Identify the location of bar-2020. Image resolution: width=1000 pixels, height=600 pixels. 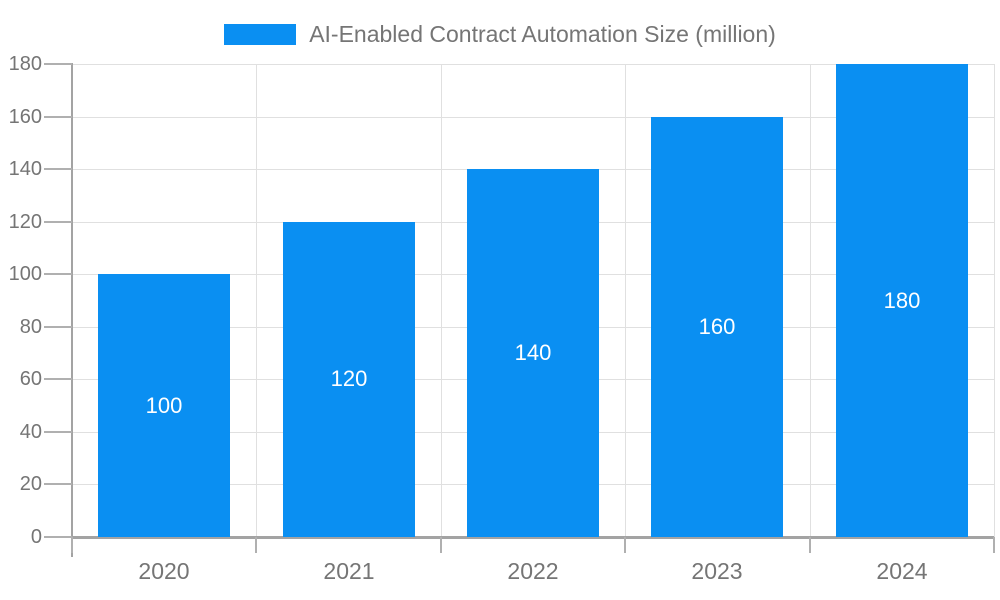
(164, 405).